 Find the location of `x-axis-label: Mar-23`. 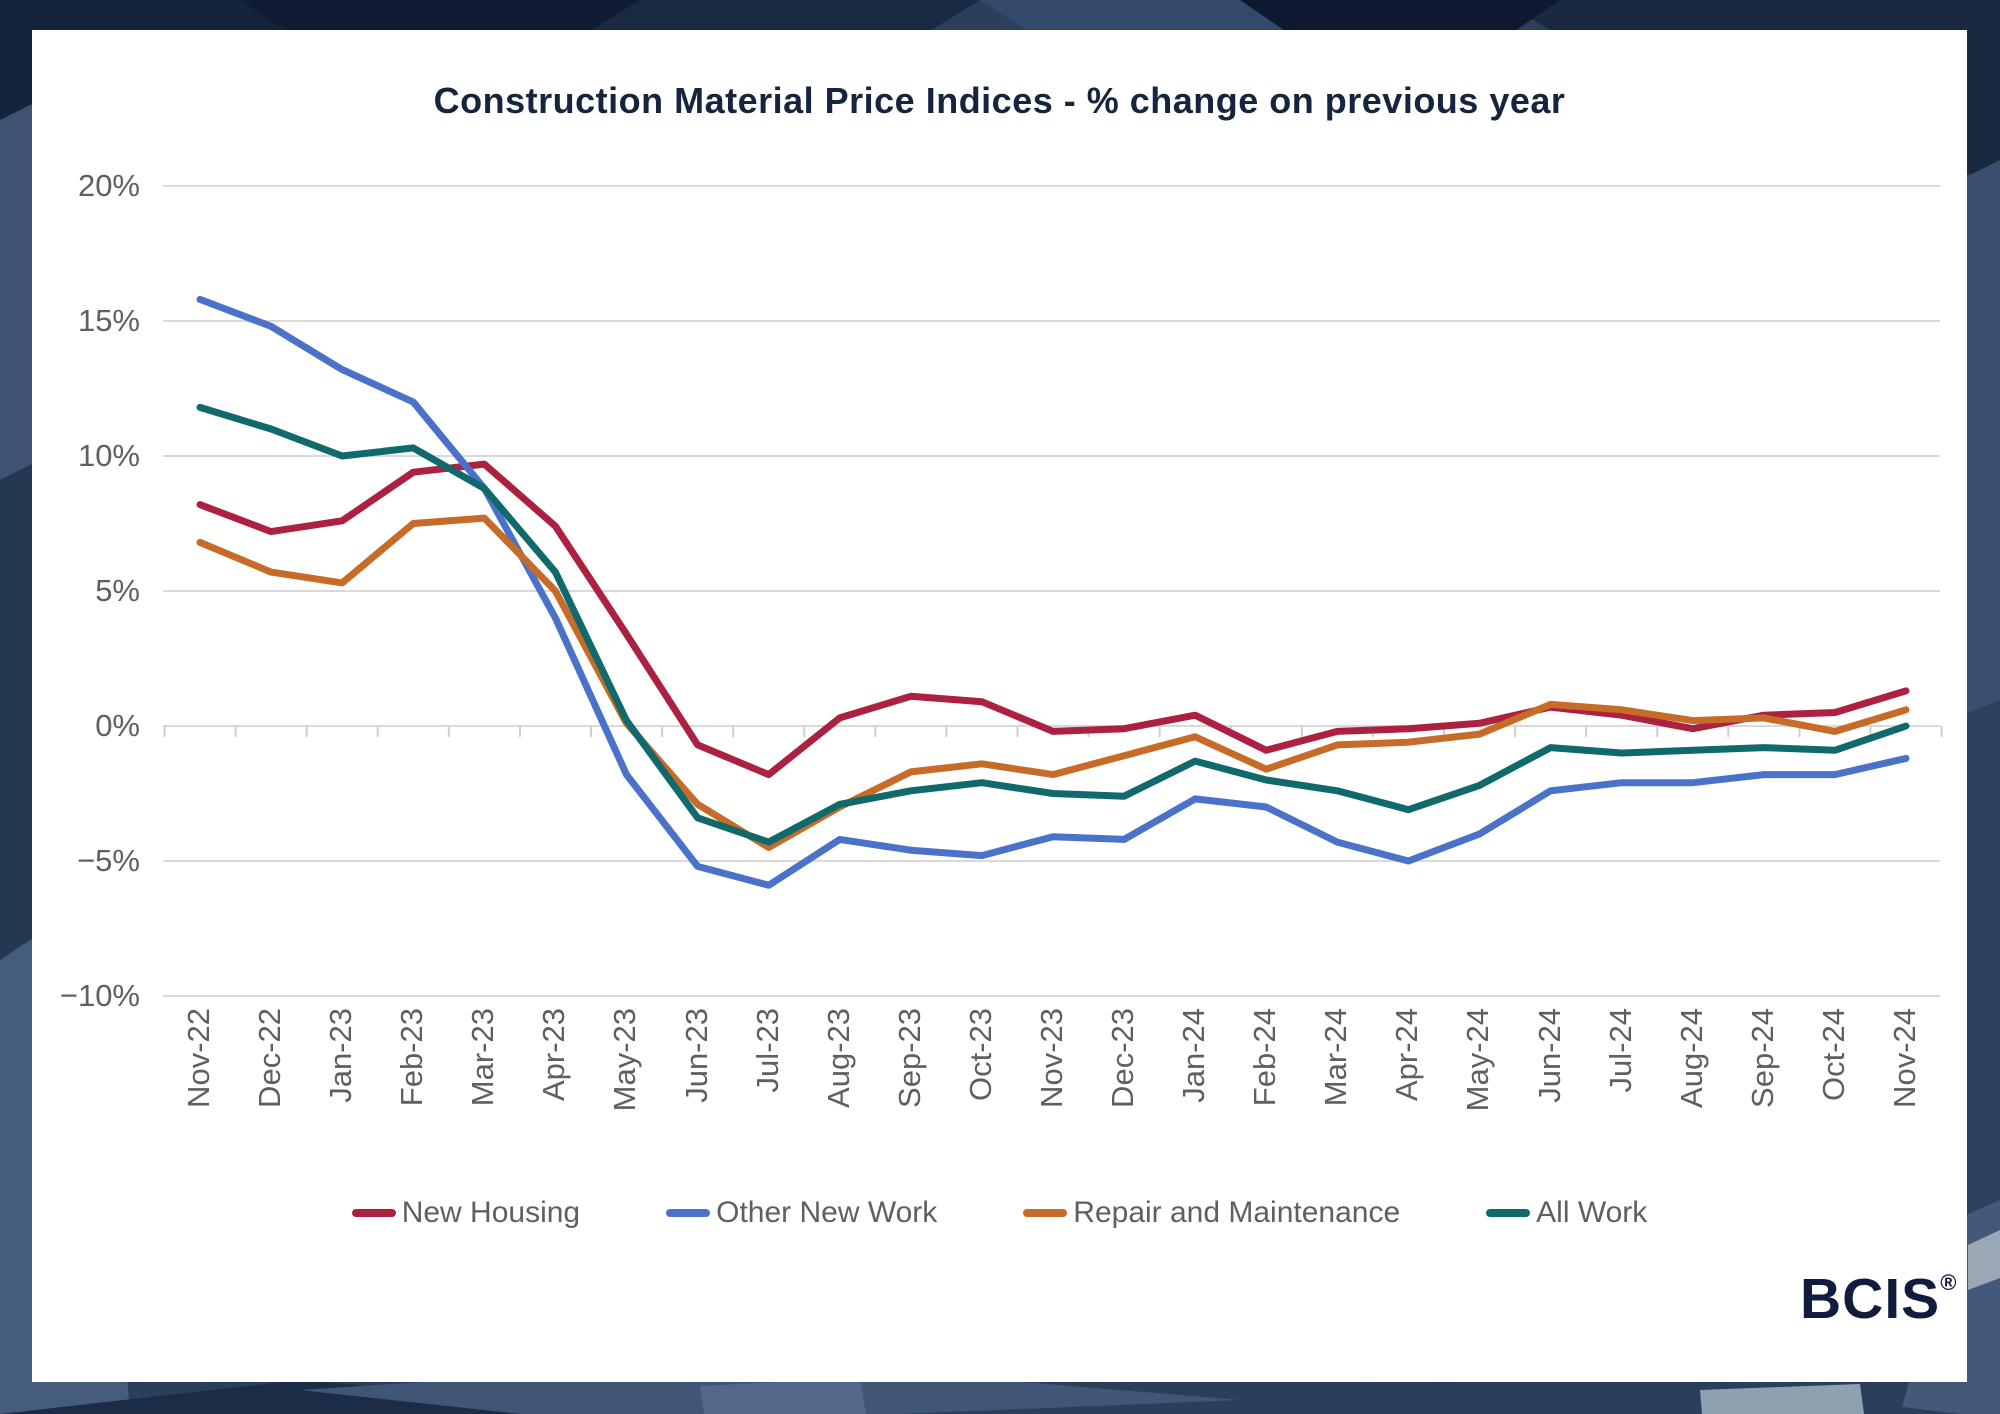

x-axis-label: Mar-23 is located at coordinates (483, 1057).